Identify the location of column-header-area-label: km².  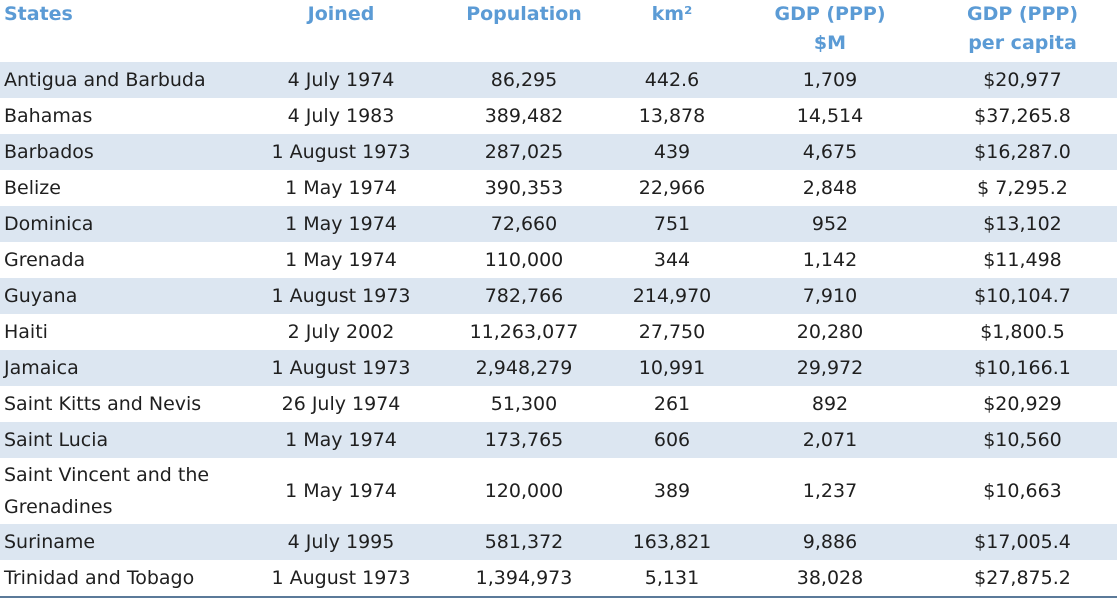
(672, 14).